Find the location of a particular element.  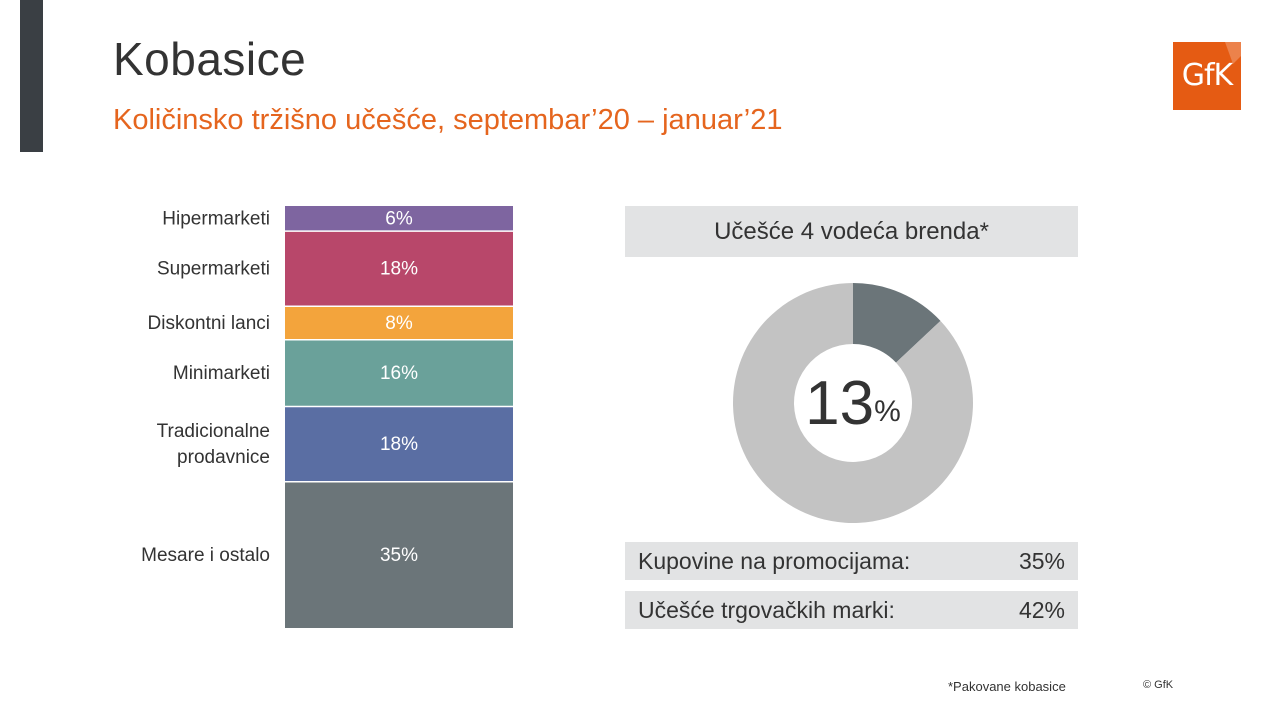

stat-value: 42% is located at coordinates (1041, 609).